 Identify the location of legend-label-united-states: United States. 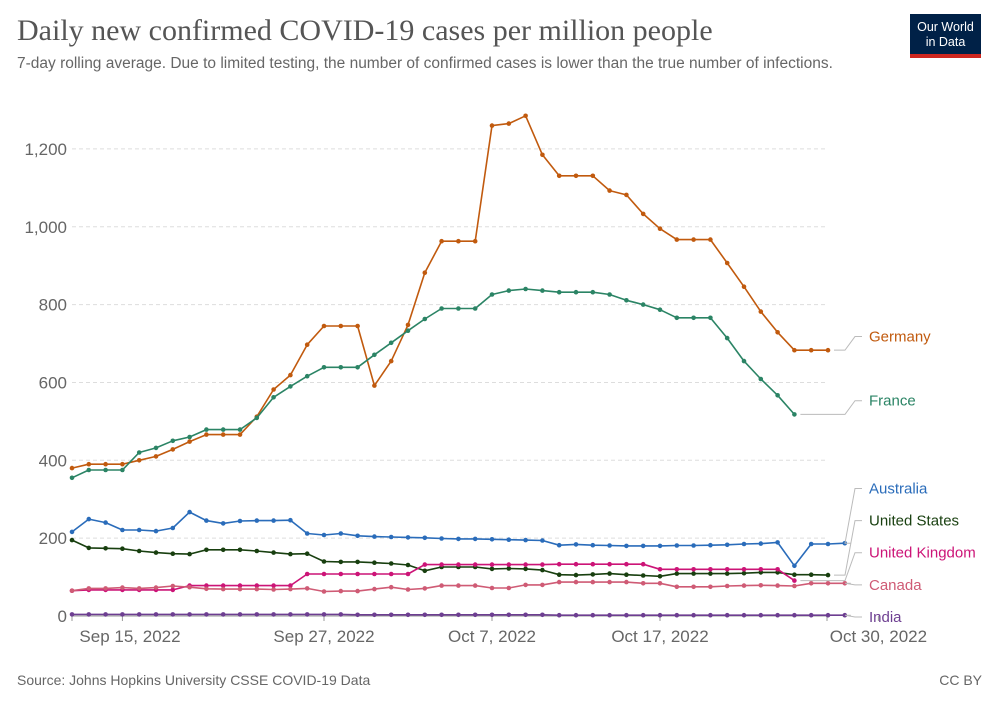
(914, 521).